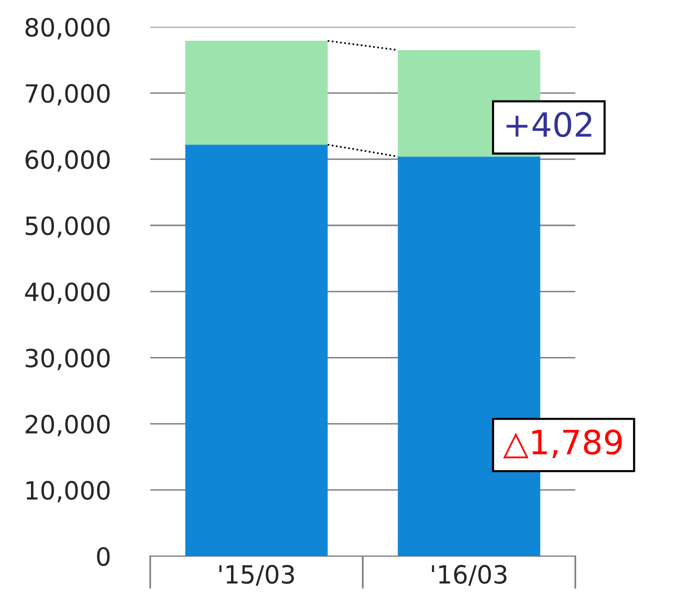 This screenshot has height=598, width=689. I want to click on y-tick-label: 40,000, so click(67, 293).